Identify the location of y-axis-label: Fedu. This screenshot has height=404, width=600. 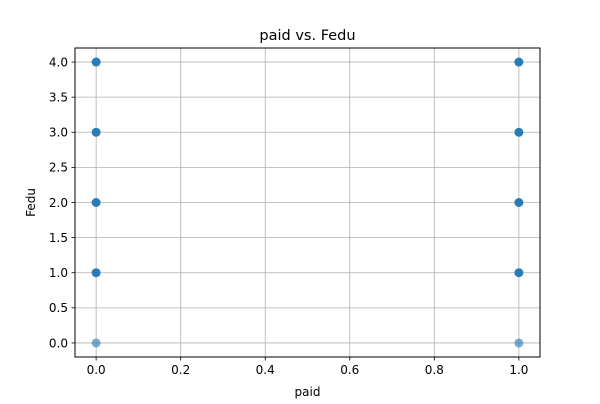
(31, 202).